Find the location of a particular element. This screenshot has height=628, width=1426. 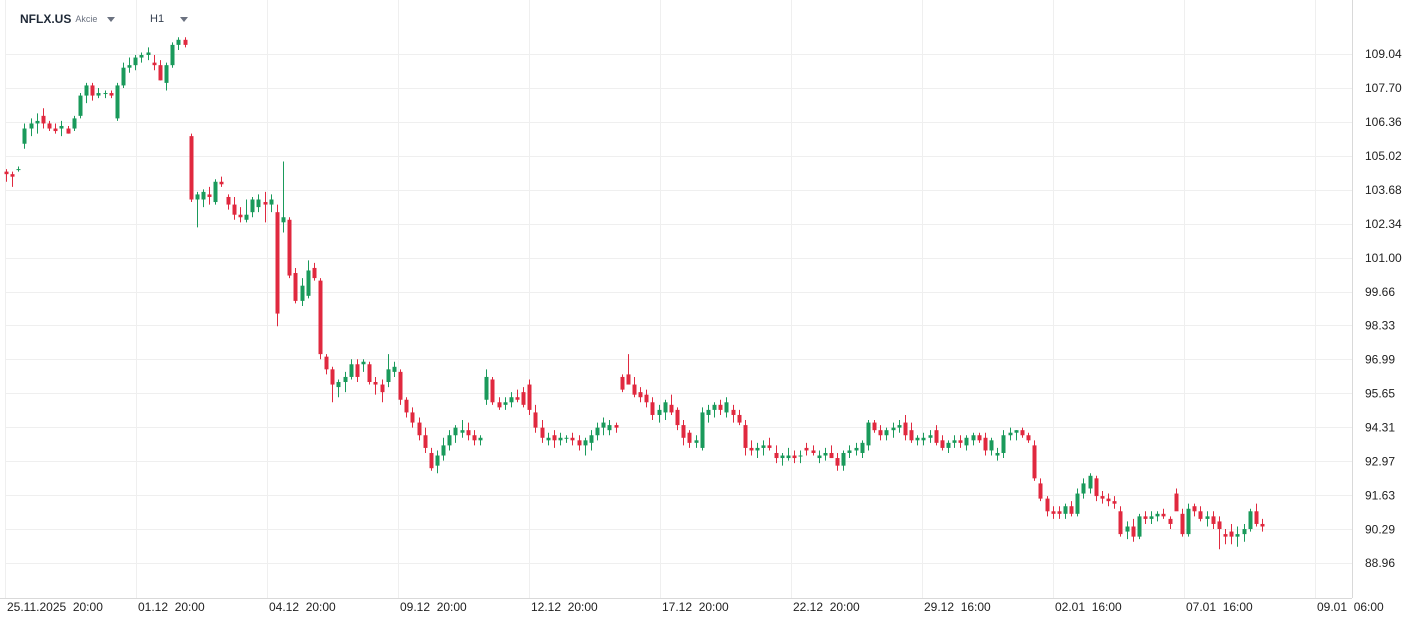

symbol-selector: NFLX.US Akcie is located at coordinates (68, 19).